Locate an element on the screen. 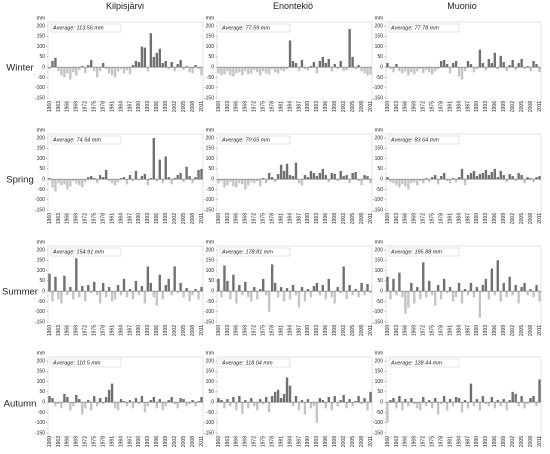 This screenshot has width=550, height=454. y-tick-label: 150 is located at coordinates (379, 149).